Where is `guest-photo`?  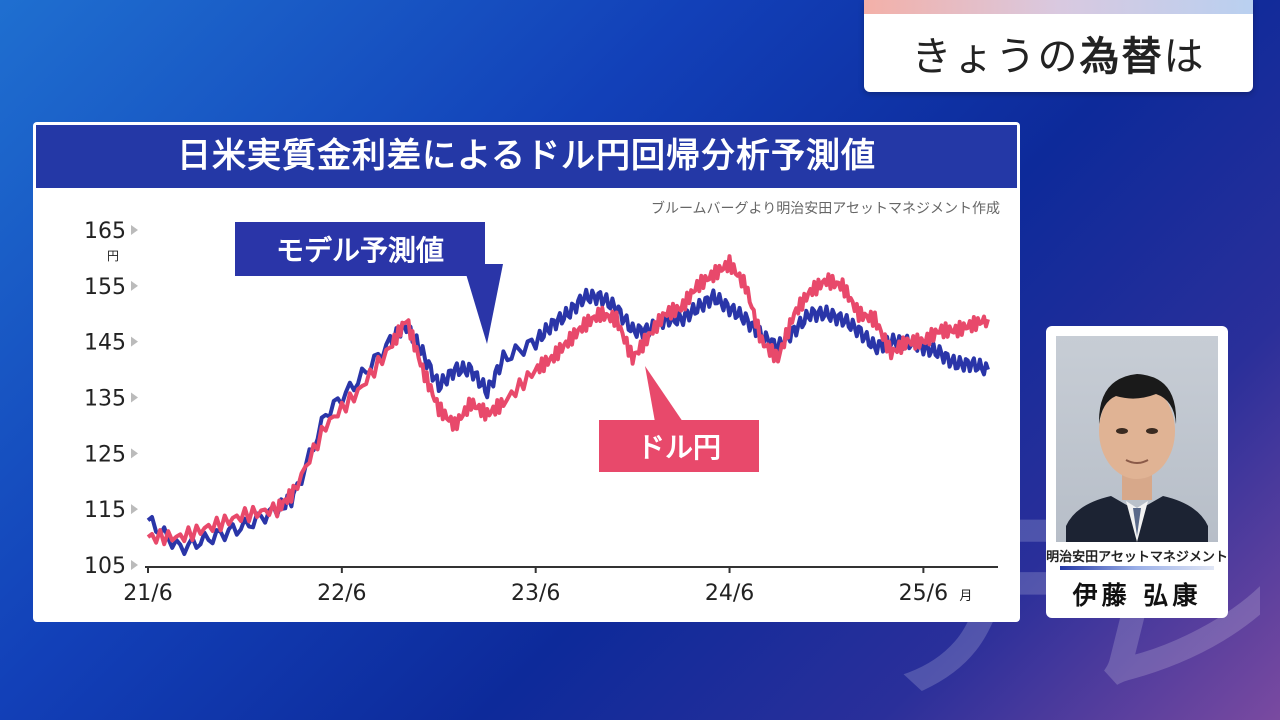
guest-photo is located at coordinates (1137, 439).